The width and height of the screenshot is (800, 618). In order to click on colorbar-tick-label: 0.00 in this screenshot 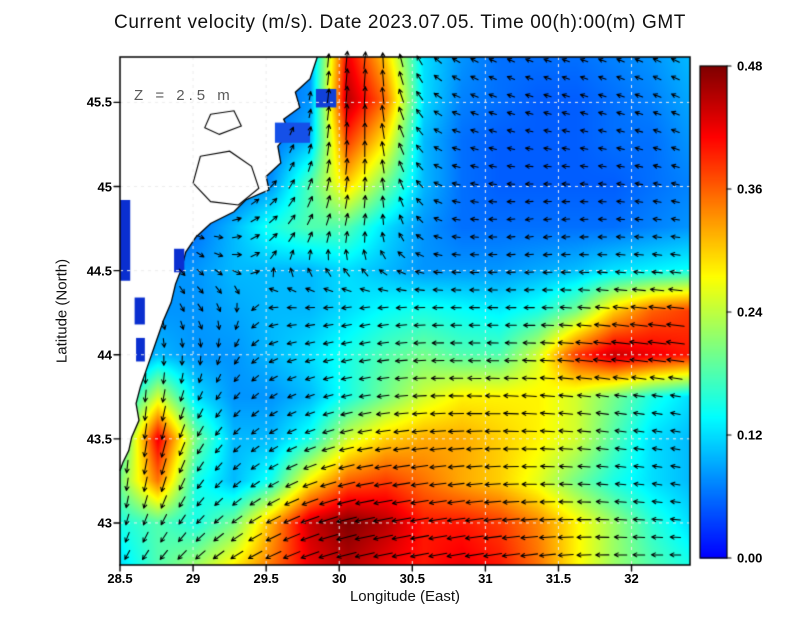, I will do `click(750, 558)`.